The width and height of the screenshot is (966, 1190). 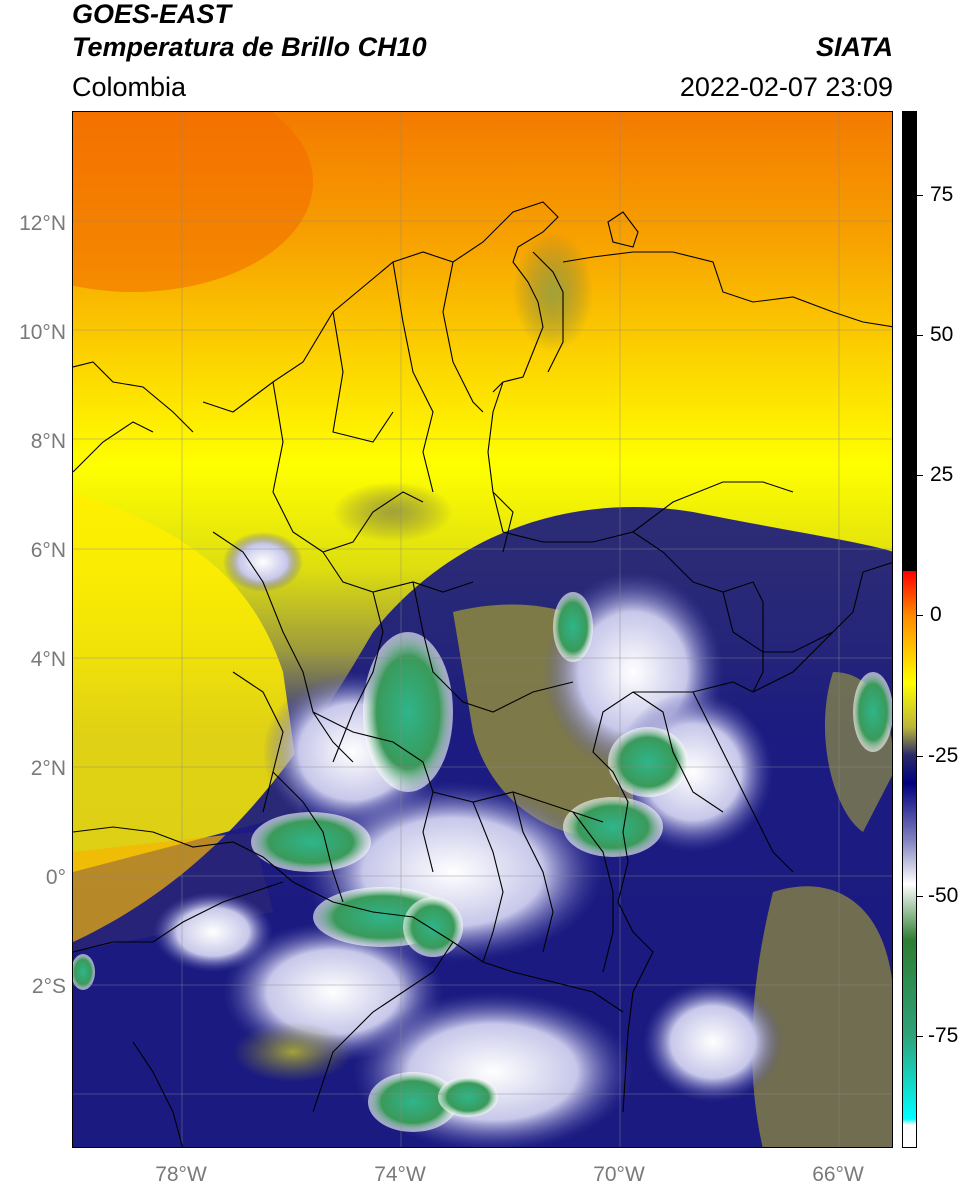 I want to click on datetime-label: 2022-02-07 23:09, so click(x=786, y=87).